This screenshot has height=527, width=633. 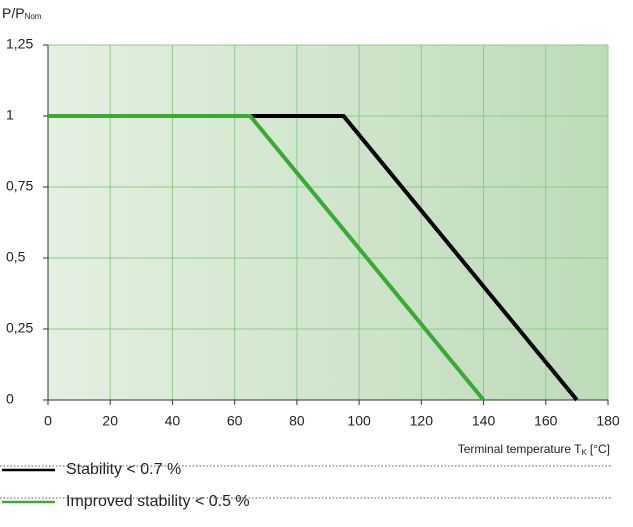 I want to click on x-tick-label: 0, so click(x=48, y=421).